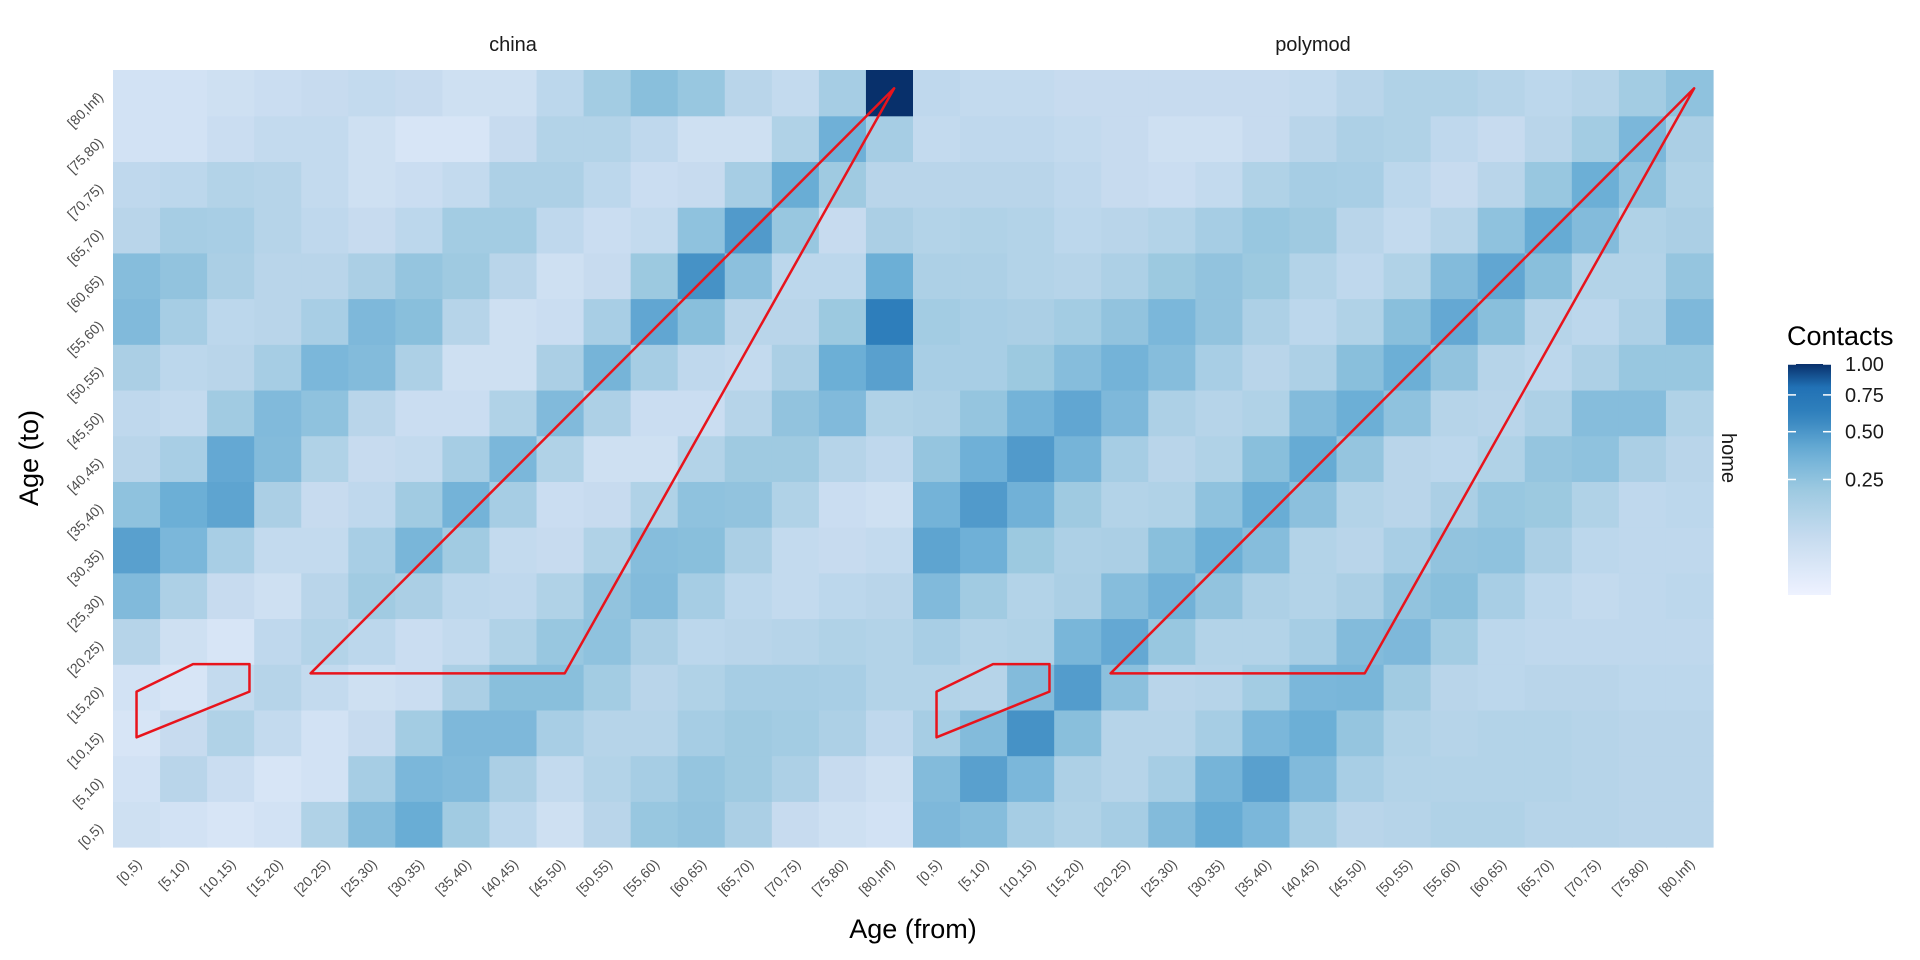 The height and width of the screenshot is (960, 1920). Describe the element at coordinates (1253, 877) in the screenshot. I see `x-tick-label: [35,40)` at that location.